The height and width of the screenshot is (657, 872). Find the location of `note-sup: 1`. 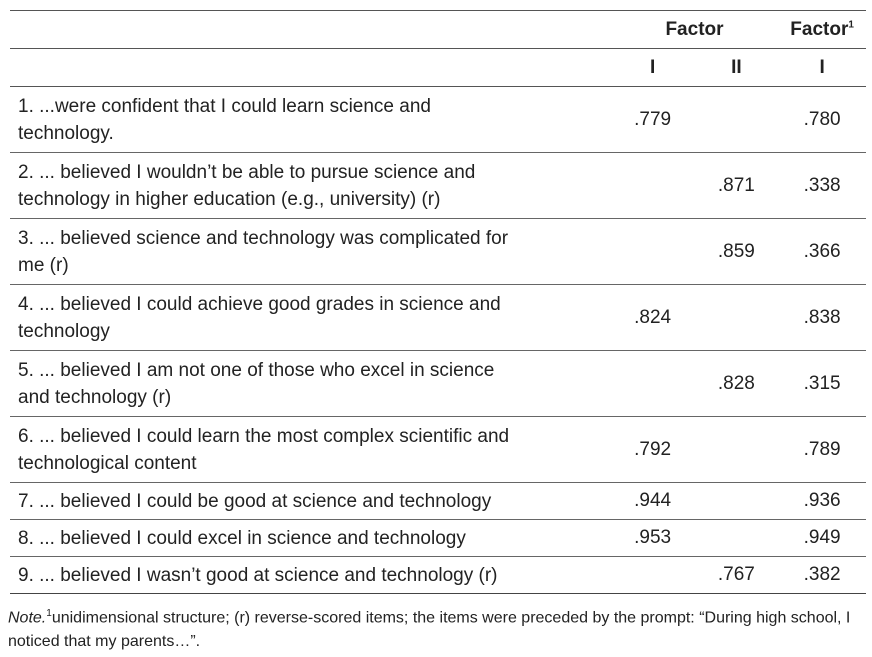

note-sup: 1 is located at coordinates (49, 613).